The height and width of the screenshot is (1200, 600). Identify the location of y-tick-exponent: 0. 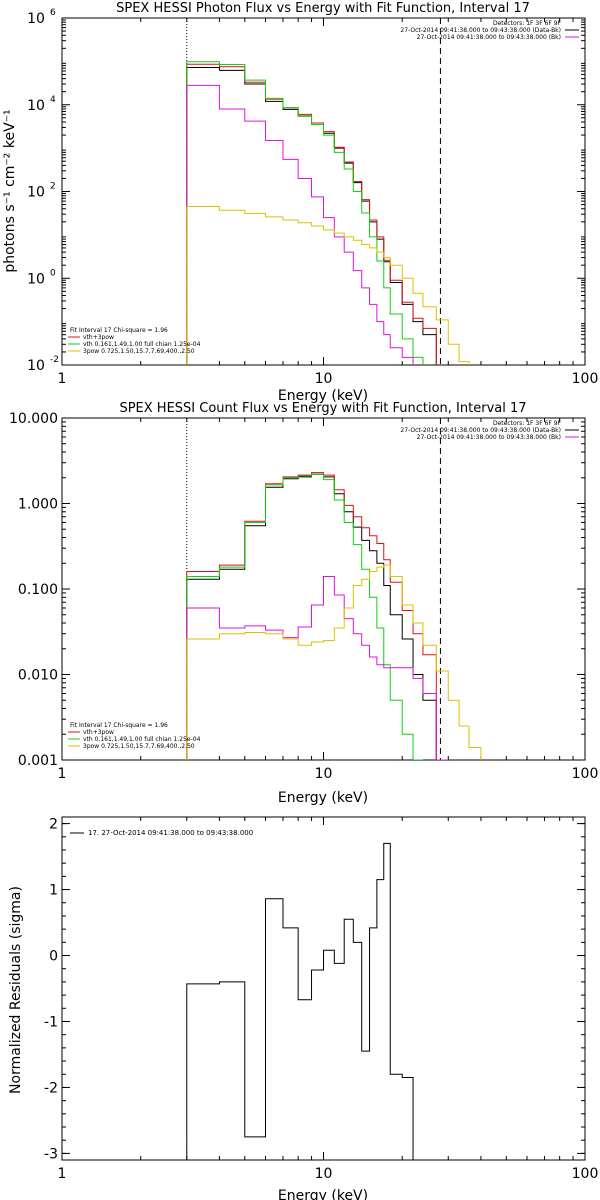
(53, 273).